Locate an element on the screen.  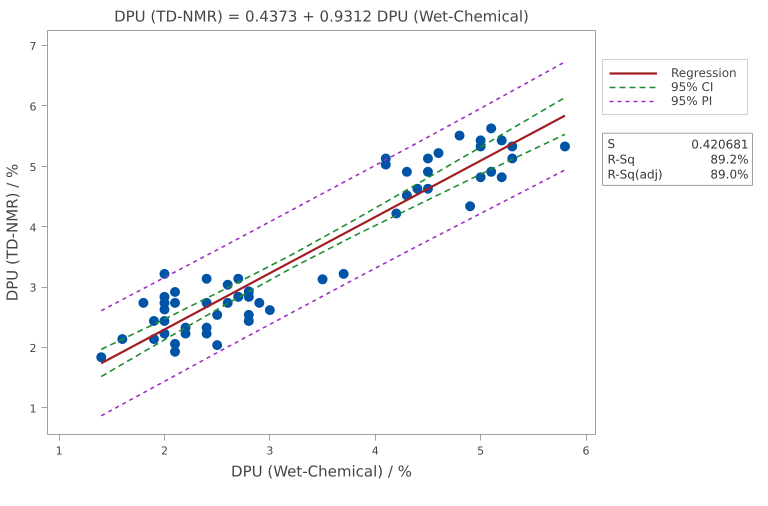
legend-label: 95% PI is located at coordinates (692, 101).